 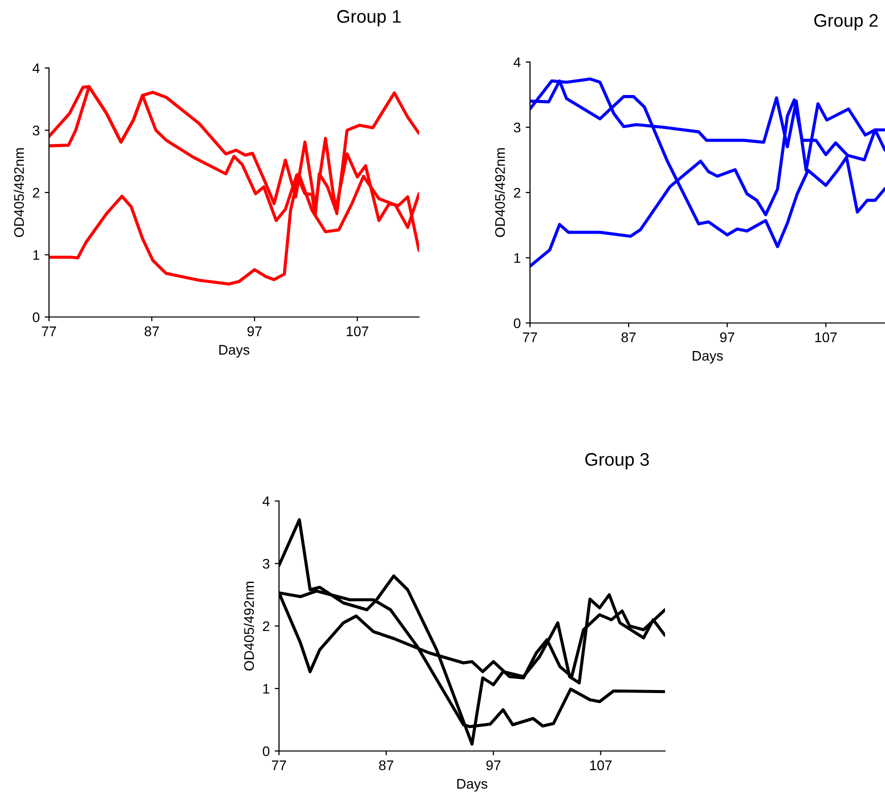 What do you see at coordinates (617, 461) in the screenshot?
I see `chart-title: Group 3` at bounding box center [617, 461].